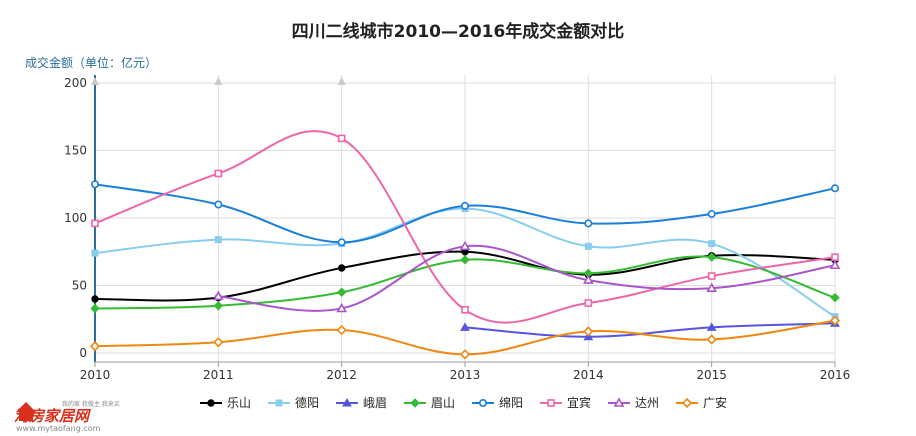 This screenshot has width=916, height=436. I want to click on y-tick-label: 200, so click(75, 83).